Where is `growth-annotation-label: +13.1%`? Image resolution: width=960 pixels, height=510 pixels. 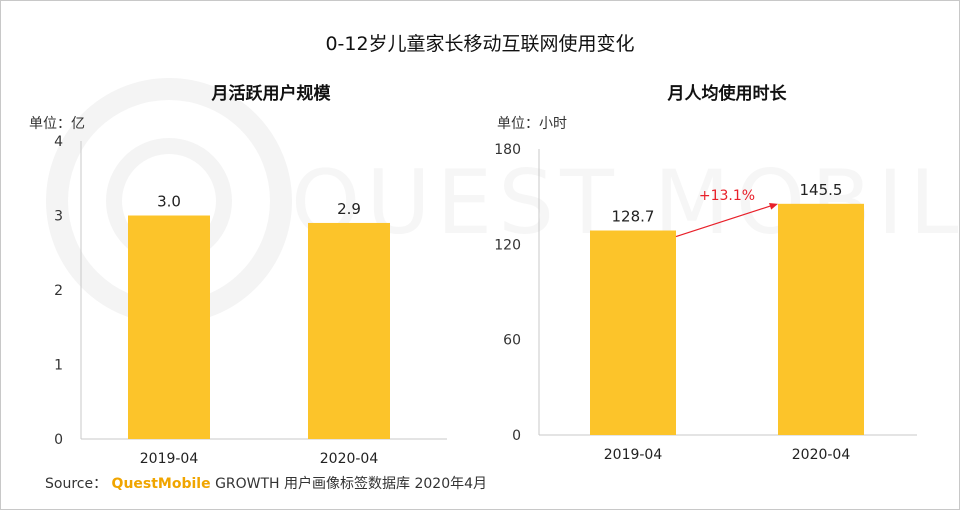
growth-annotation-label: +13.1% is located at coordinates (727, 196).